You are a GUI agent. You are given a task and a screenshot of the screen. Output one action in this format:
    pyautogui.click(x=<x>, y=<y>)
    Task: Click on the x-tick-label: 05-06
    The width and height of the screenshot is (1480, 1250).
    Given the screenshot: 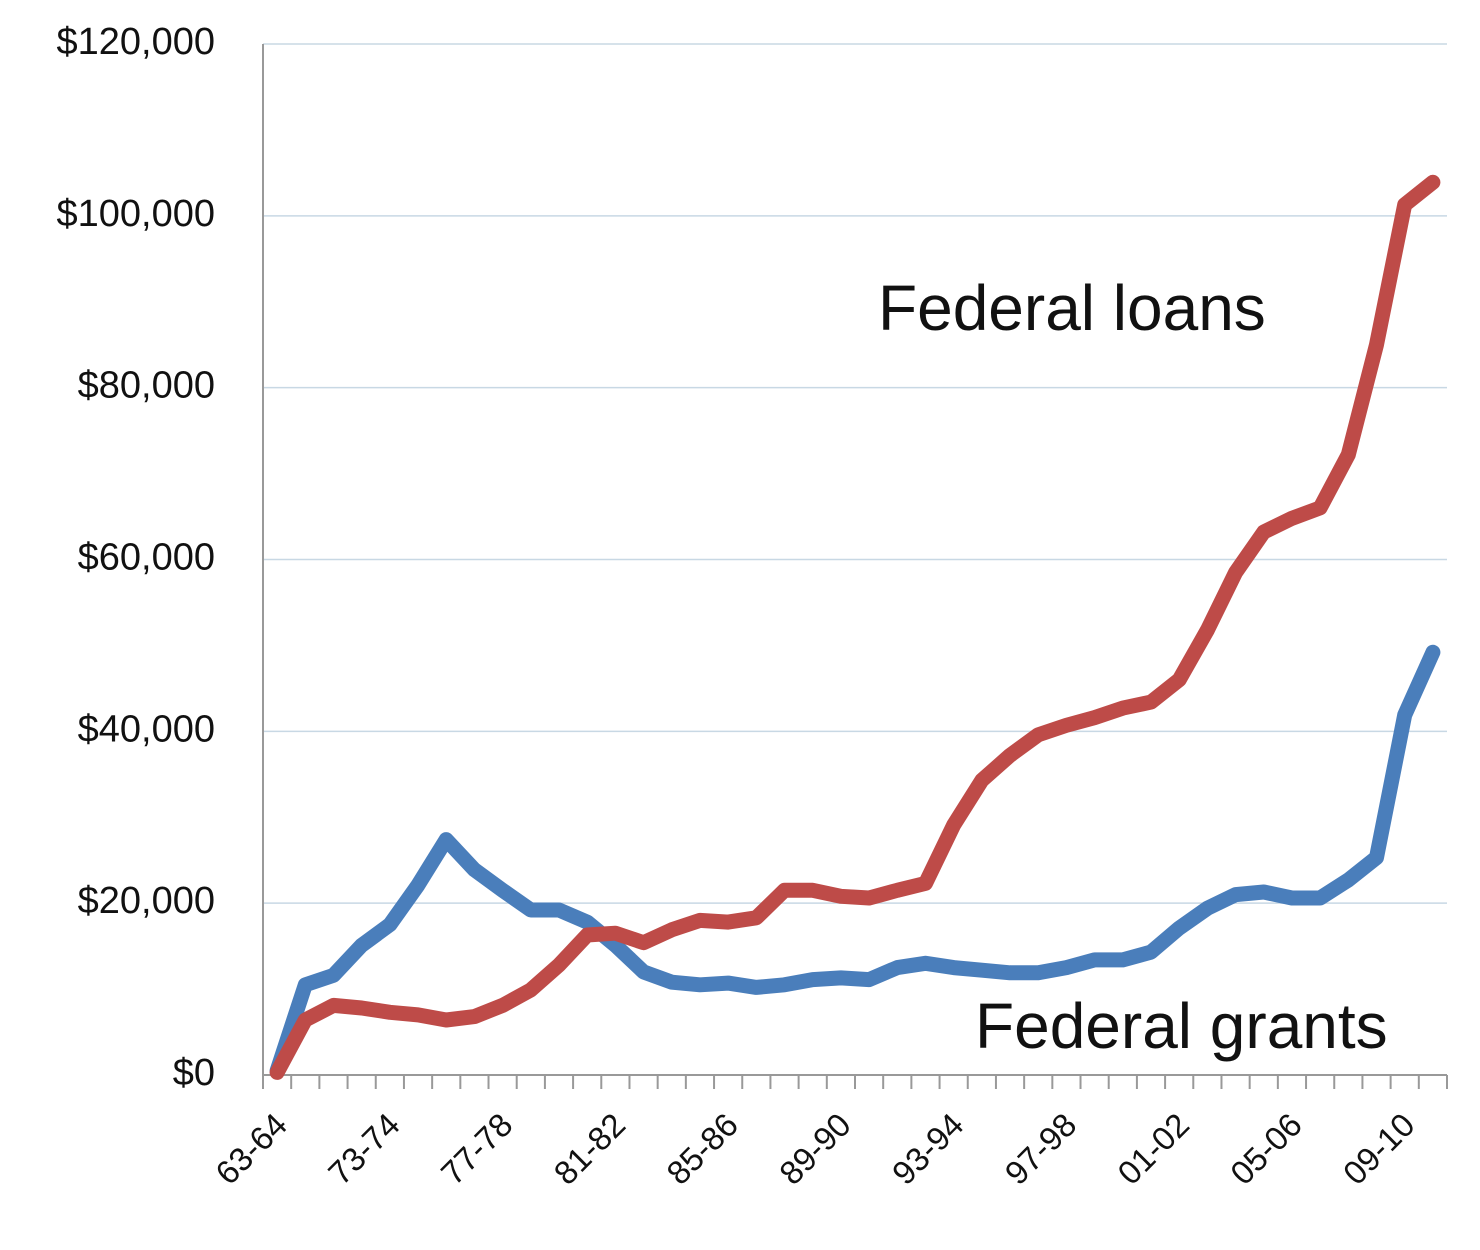 What is the action you would take?
    pyautogui.click(x=1266, y=1149)
    